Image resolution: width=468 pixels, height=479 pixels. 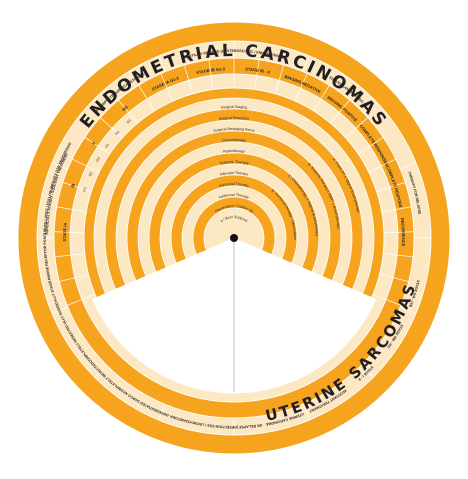 What do you see at coordinates (234, 196) in the screenshot?
I see `treatment-arc-label: Additional Therapy` at bounding box center [234, 196].